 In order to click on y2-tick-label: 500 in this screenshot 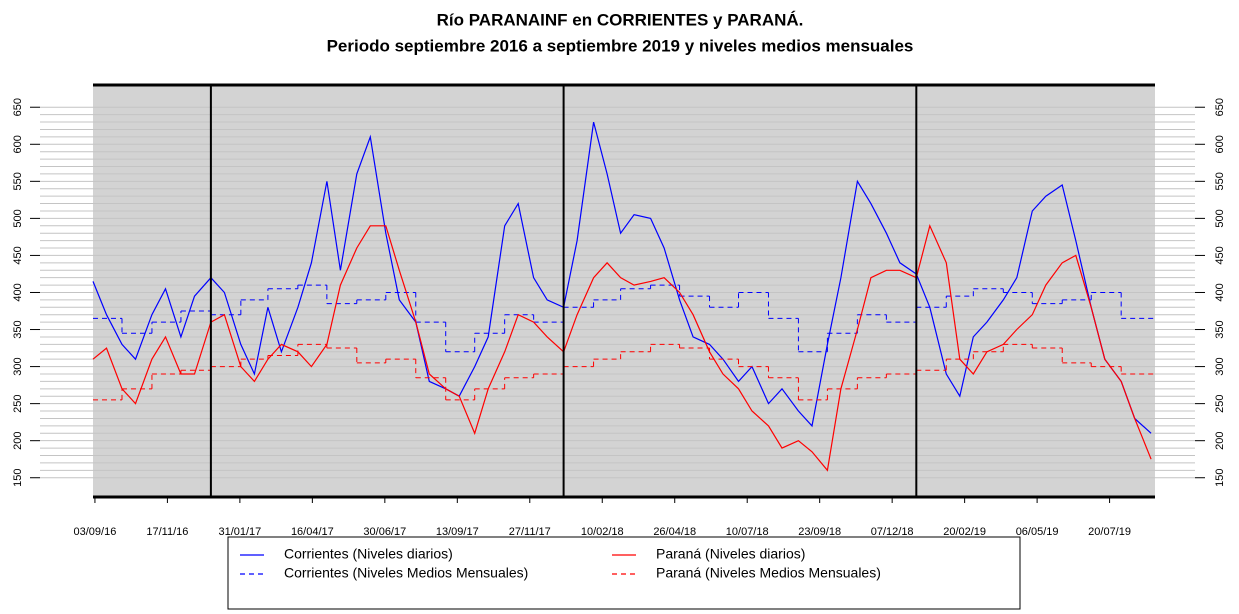, I will do `click(1220, 218)`.